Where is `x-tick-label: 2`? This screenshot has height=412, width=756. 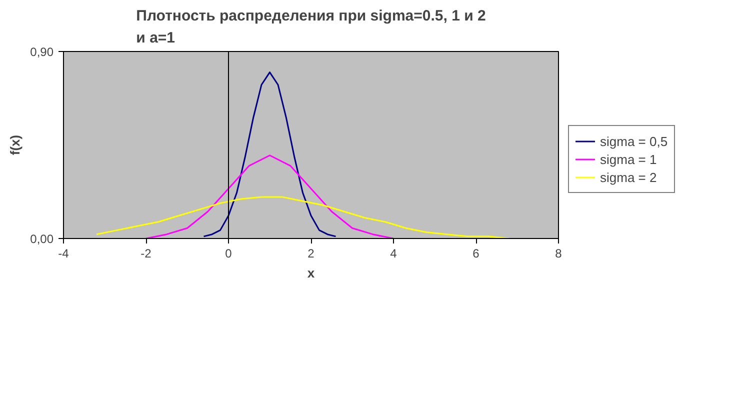 x-tick-label: 2 is located at coordinates (311, 253).